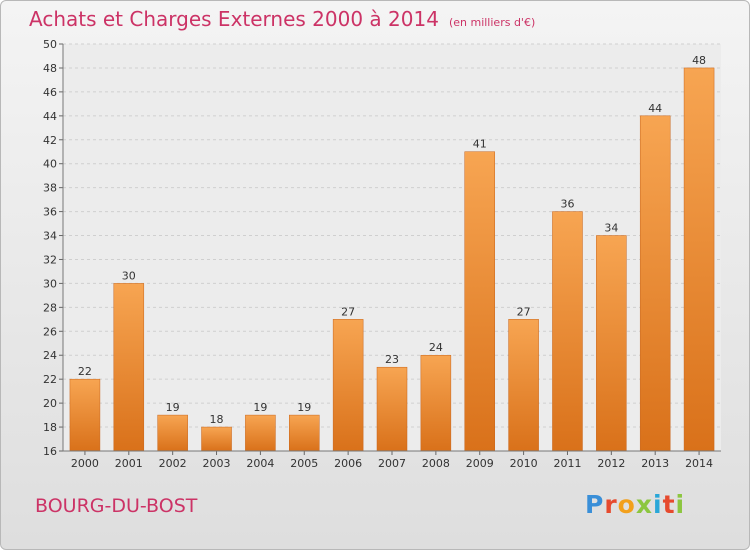  Describe the element at coordinates (655, 463) in the screenshot. I see `x-tick-label: 2013` at that location.